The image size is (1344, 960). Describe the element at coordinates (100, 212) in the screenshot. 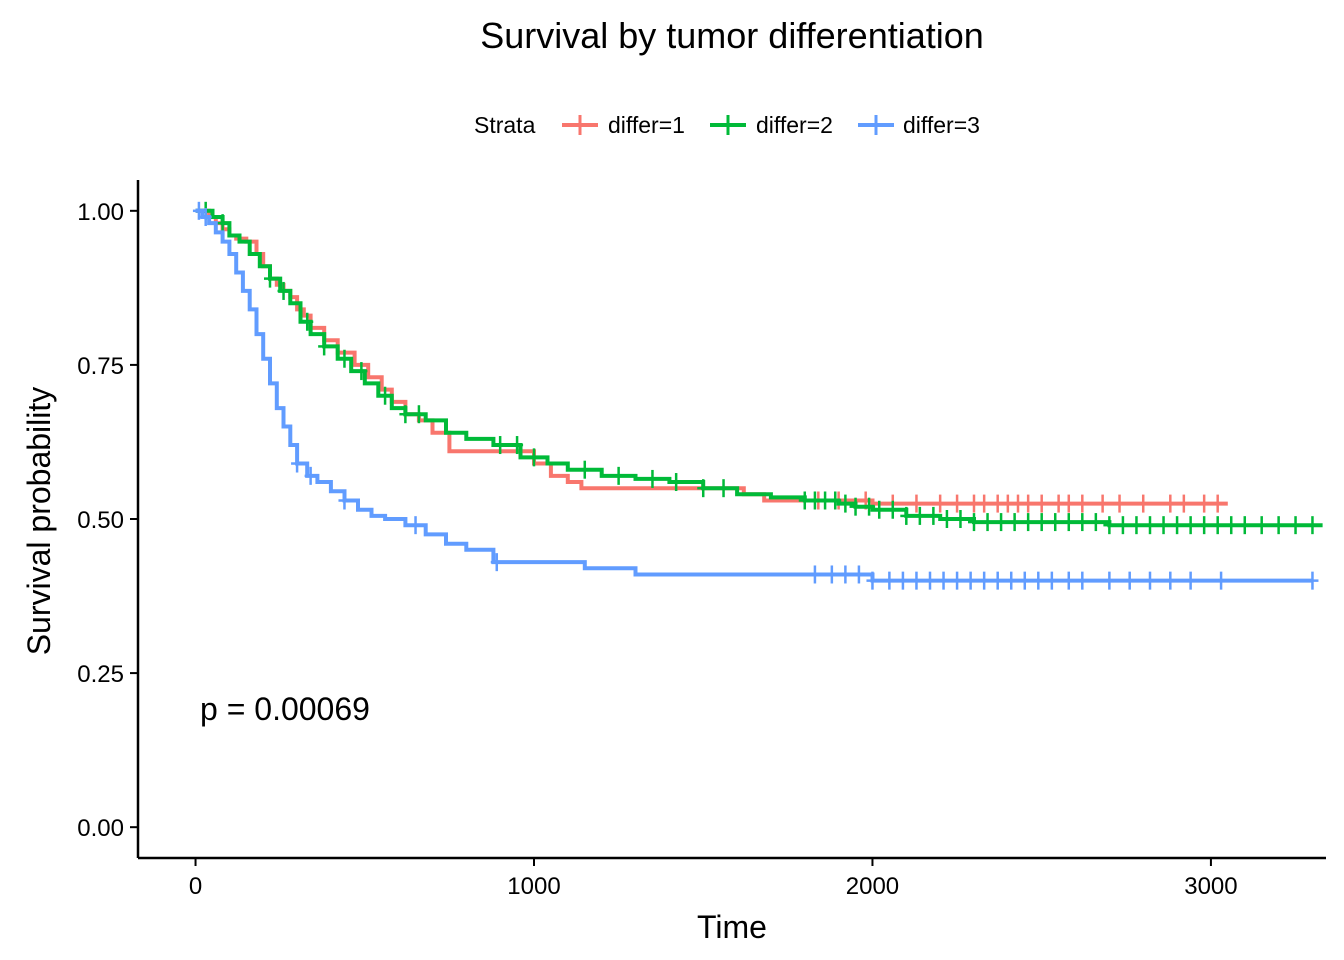

I see `y-tick-label: 1.00` at that location.